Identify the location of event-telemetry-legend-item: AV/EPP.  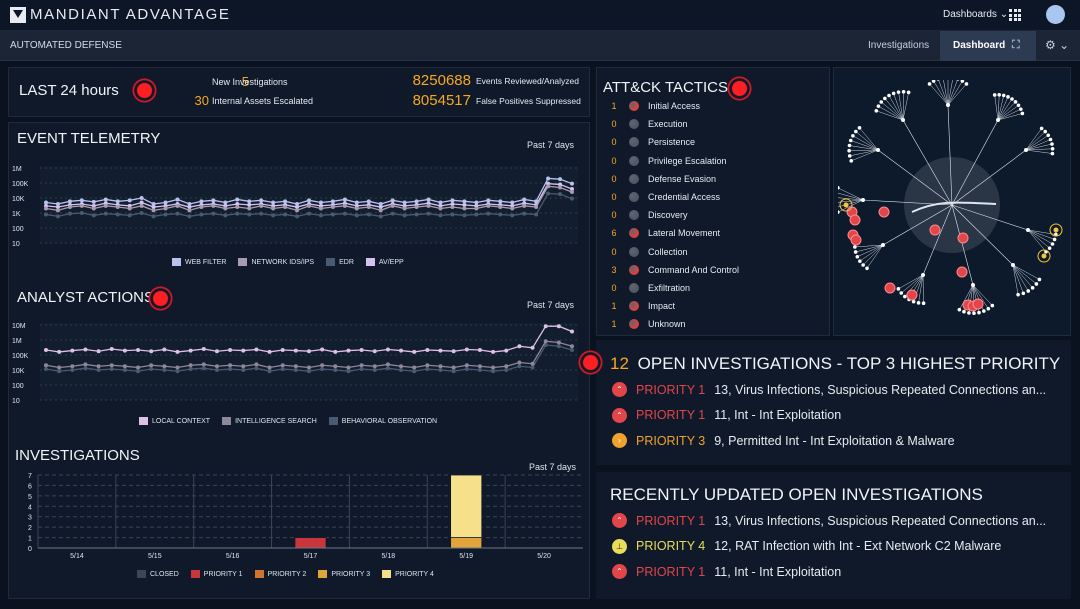
(384, 262).